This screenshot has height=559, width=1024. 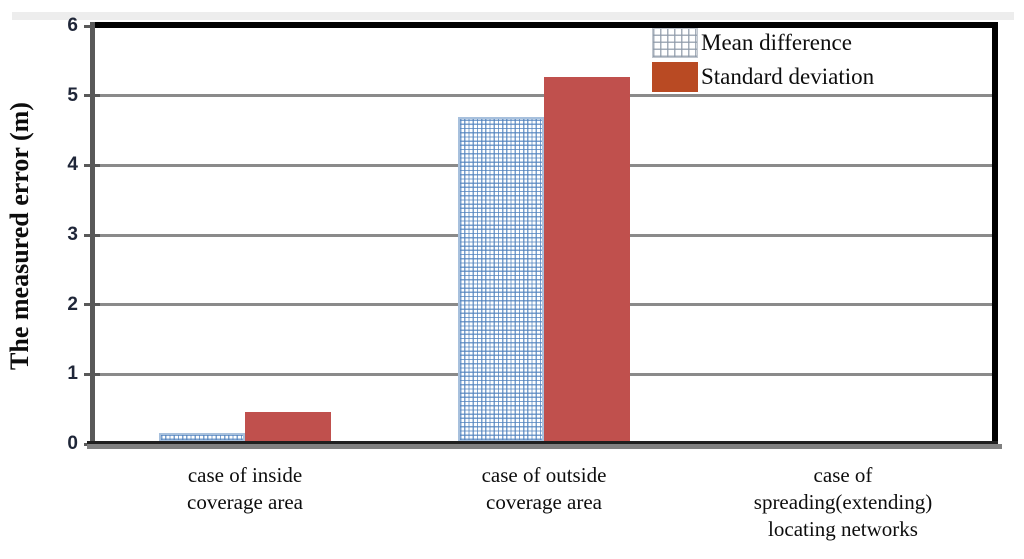 What do you see at coordinates (542, 442) in the screenshot?
I see `x-axis-line` at bounding box center [542, 442].